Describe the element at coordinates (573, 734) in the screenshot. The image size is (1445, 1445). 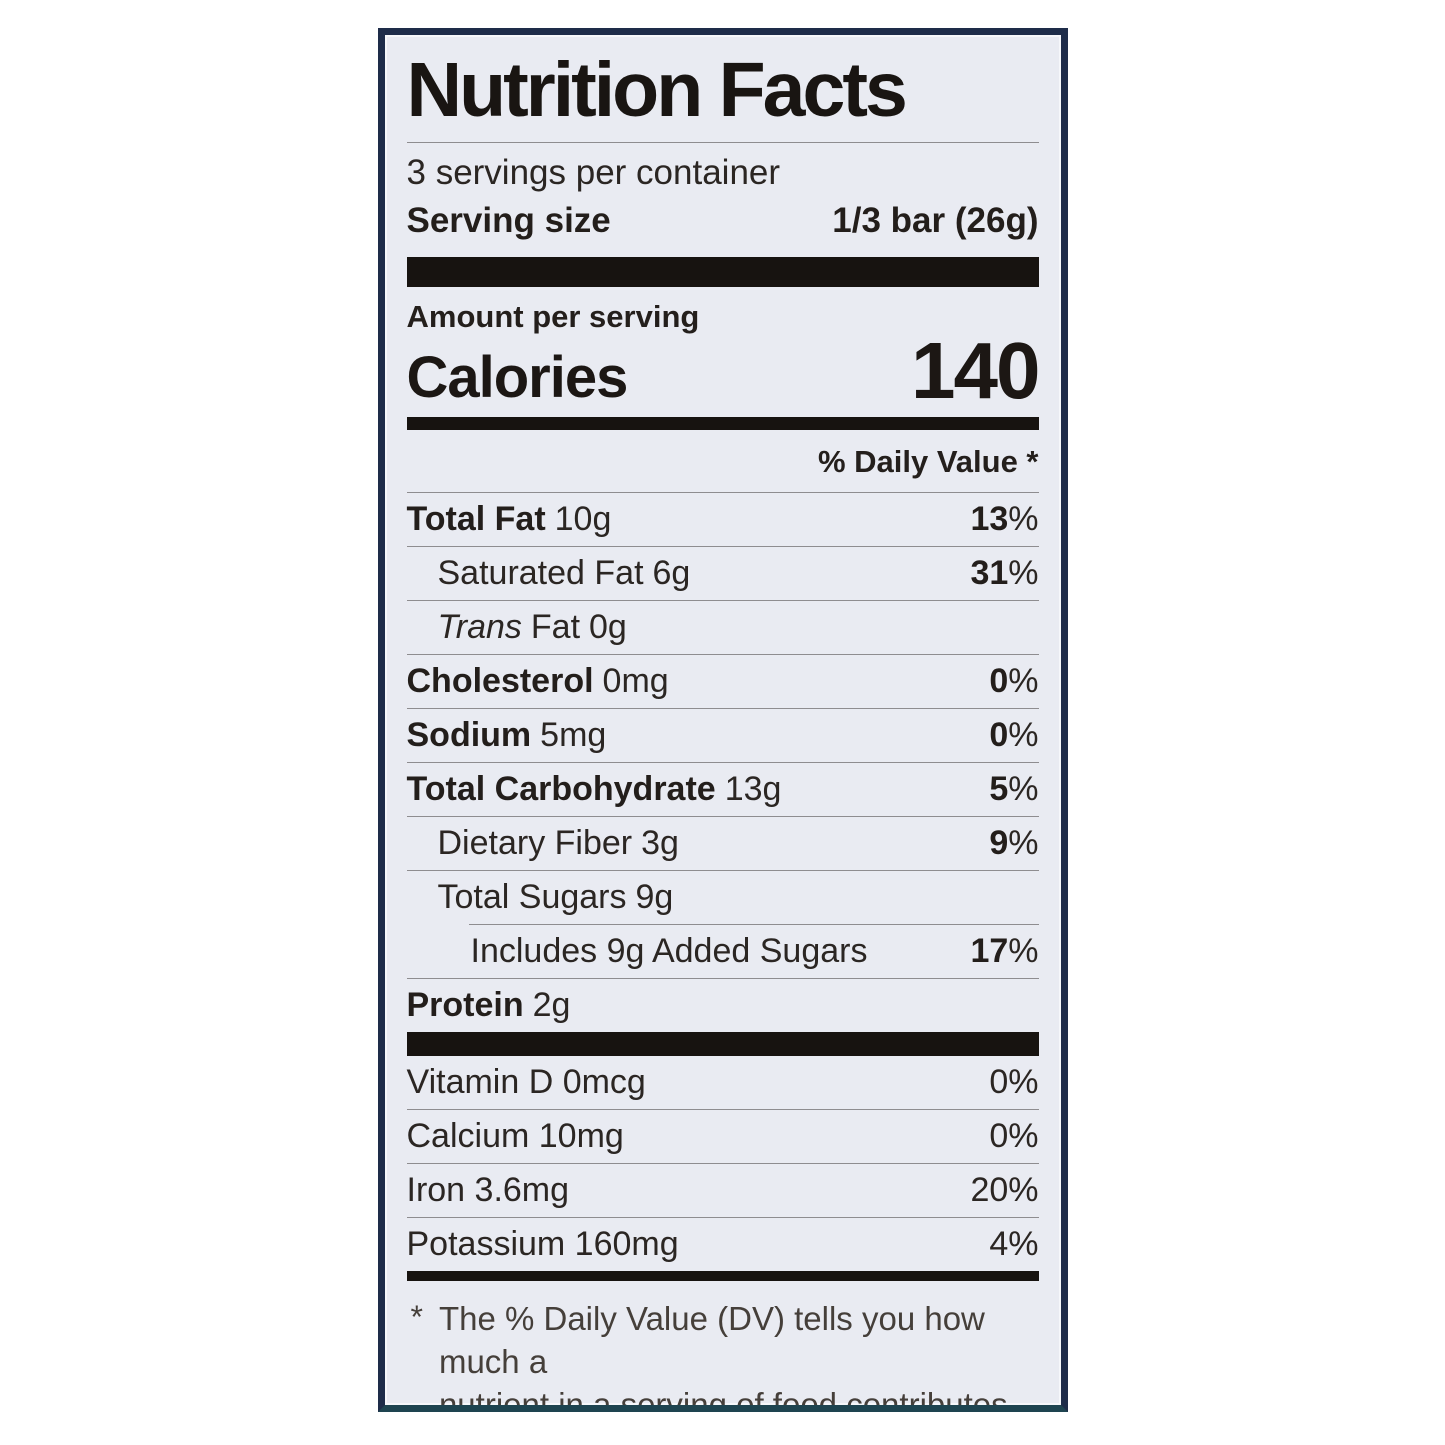
I see `nutrient-amount: 5mg` at that location.